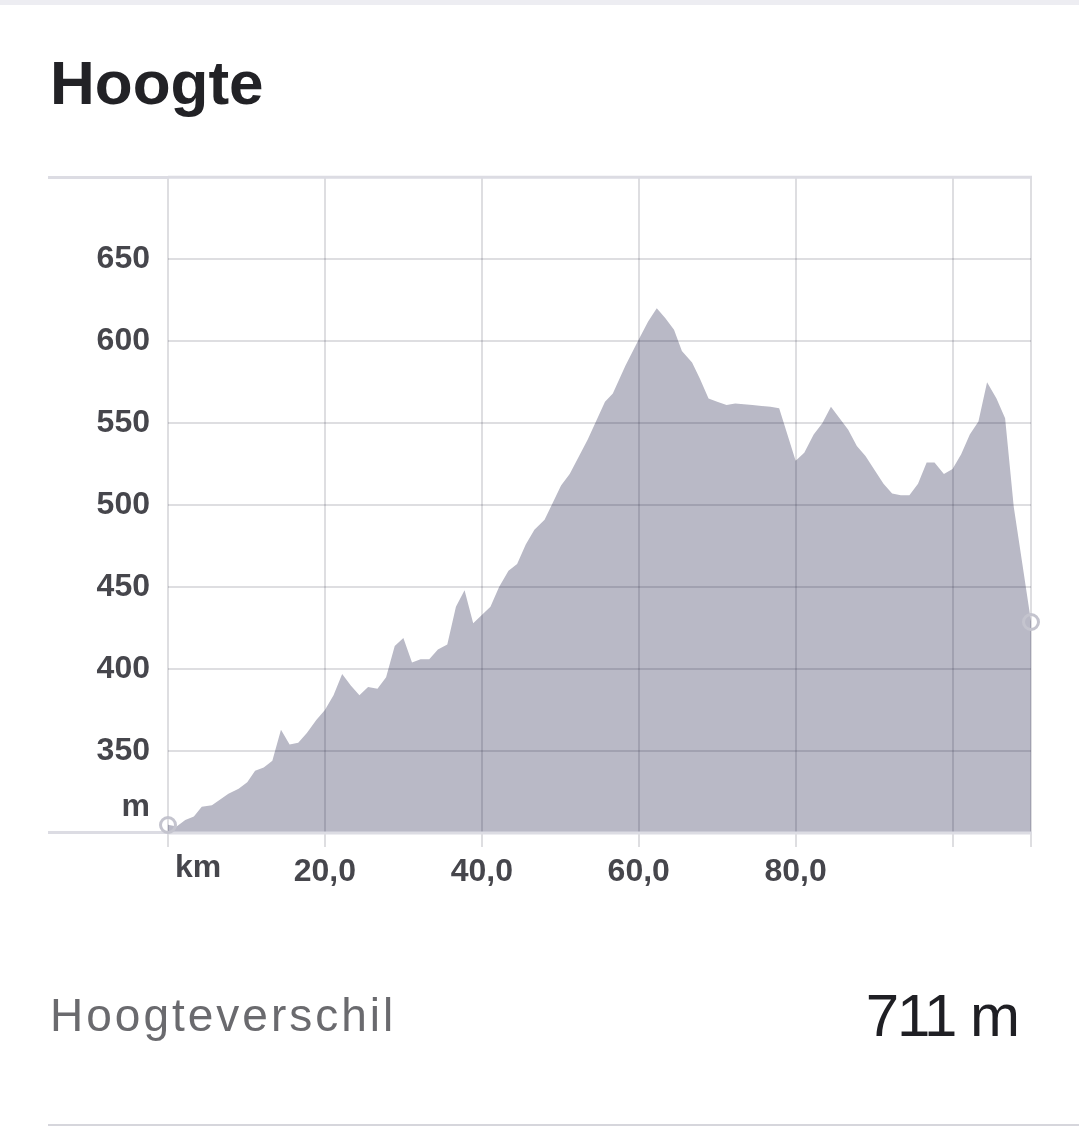 The image size is (1079, 1127). What do you see at coordinates (123, 502) in the screenshot?
I see `y-tick-label: 500` at bounding box center [123, 502].